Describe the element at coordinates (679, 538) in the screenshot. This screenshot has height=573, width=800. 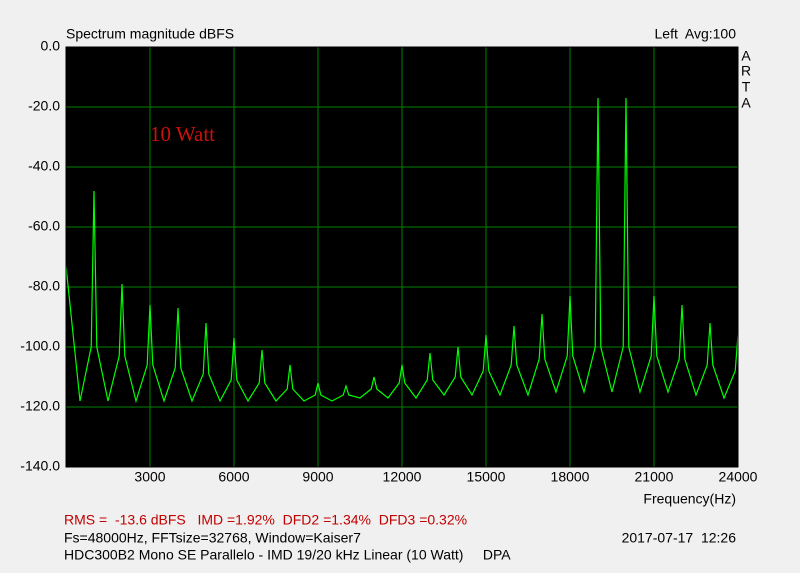
I see `timestamp: 2017-07-17 12:26` at that location.